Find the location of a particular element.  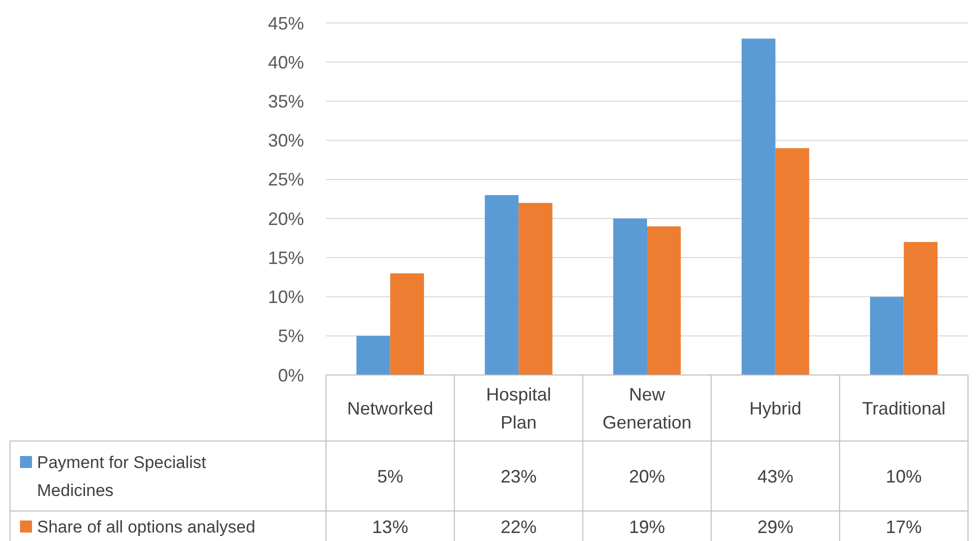

legend-label: Payment for Specialist Medicines is located at coordinates (121, 476).